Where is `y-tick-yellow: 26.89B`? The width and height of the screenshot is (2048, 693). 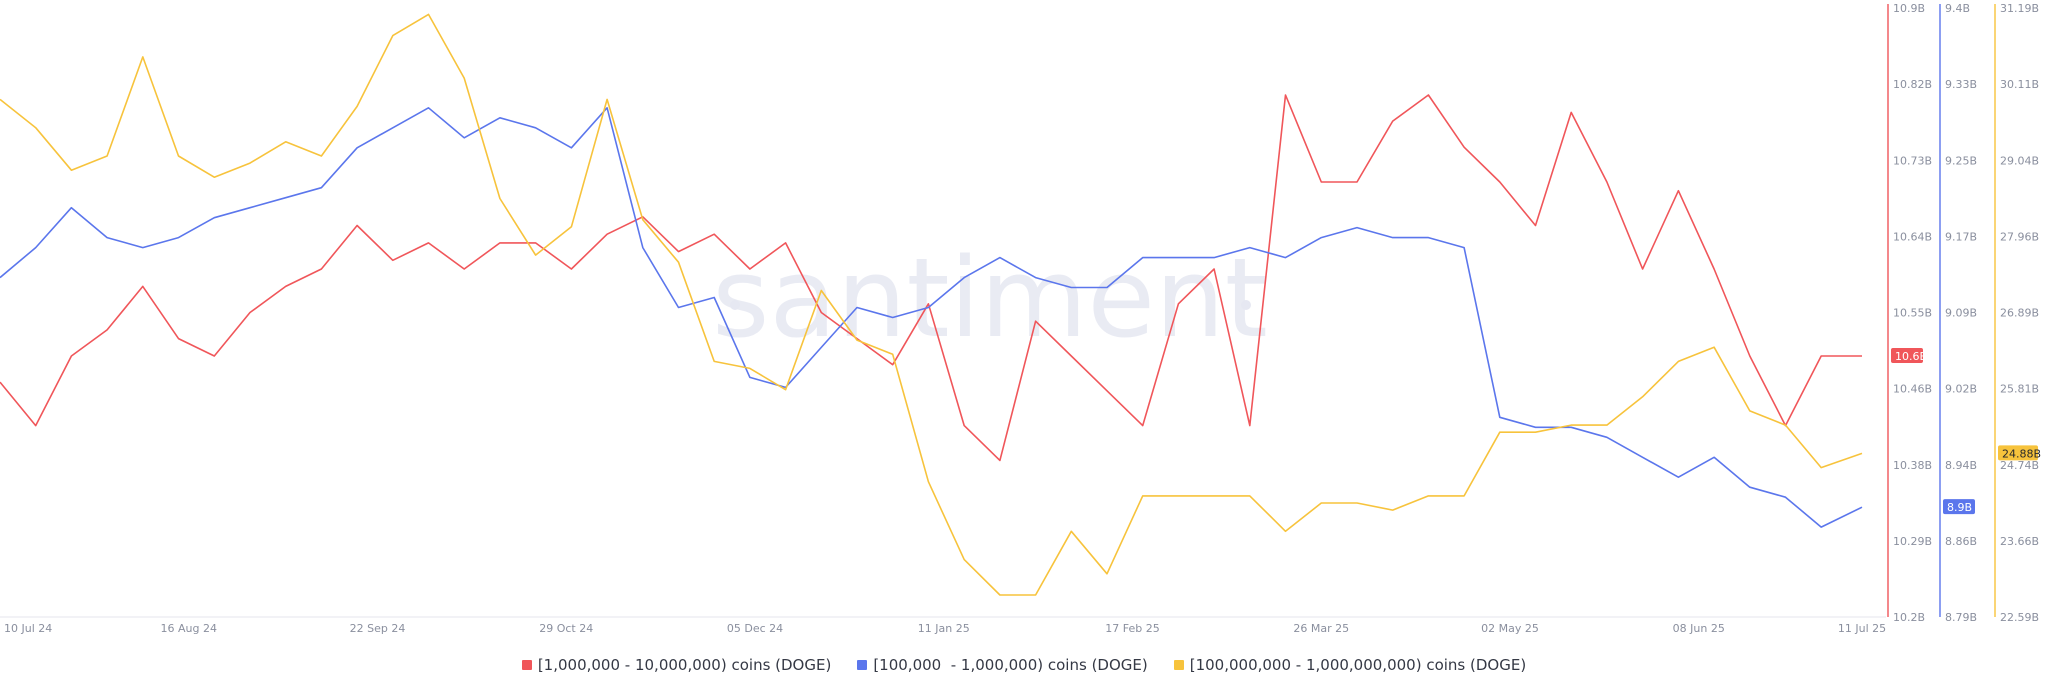
y-tick-yellow: 26.89B is located at coordinates (2019, 313).